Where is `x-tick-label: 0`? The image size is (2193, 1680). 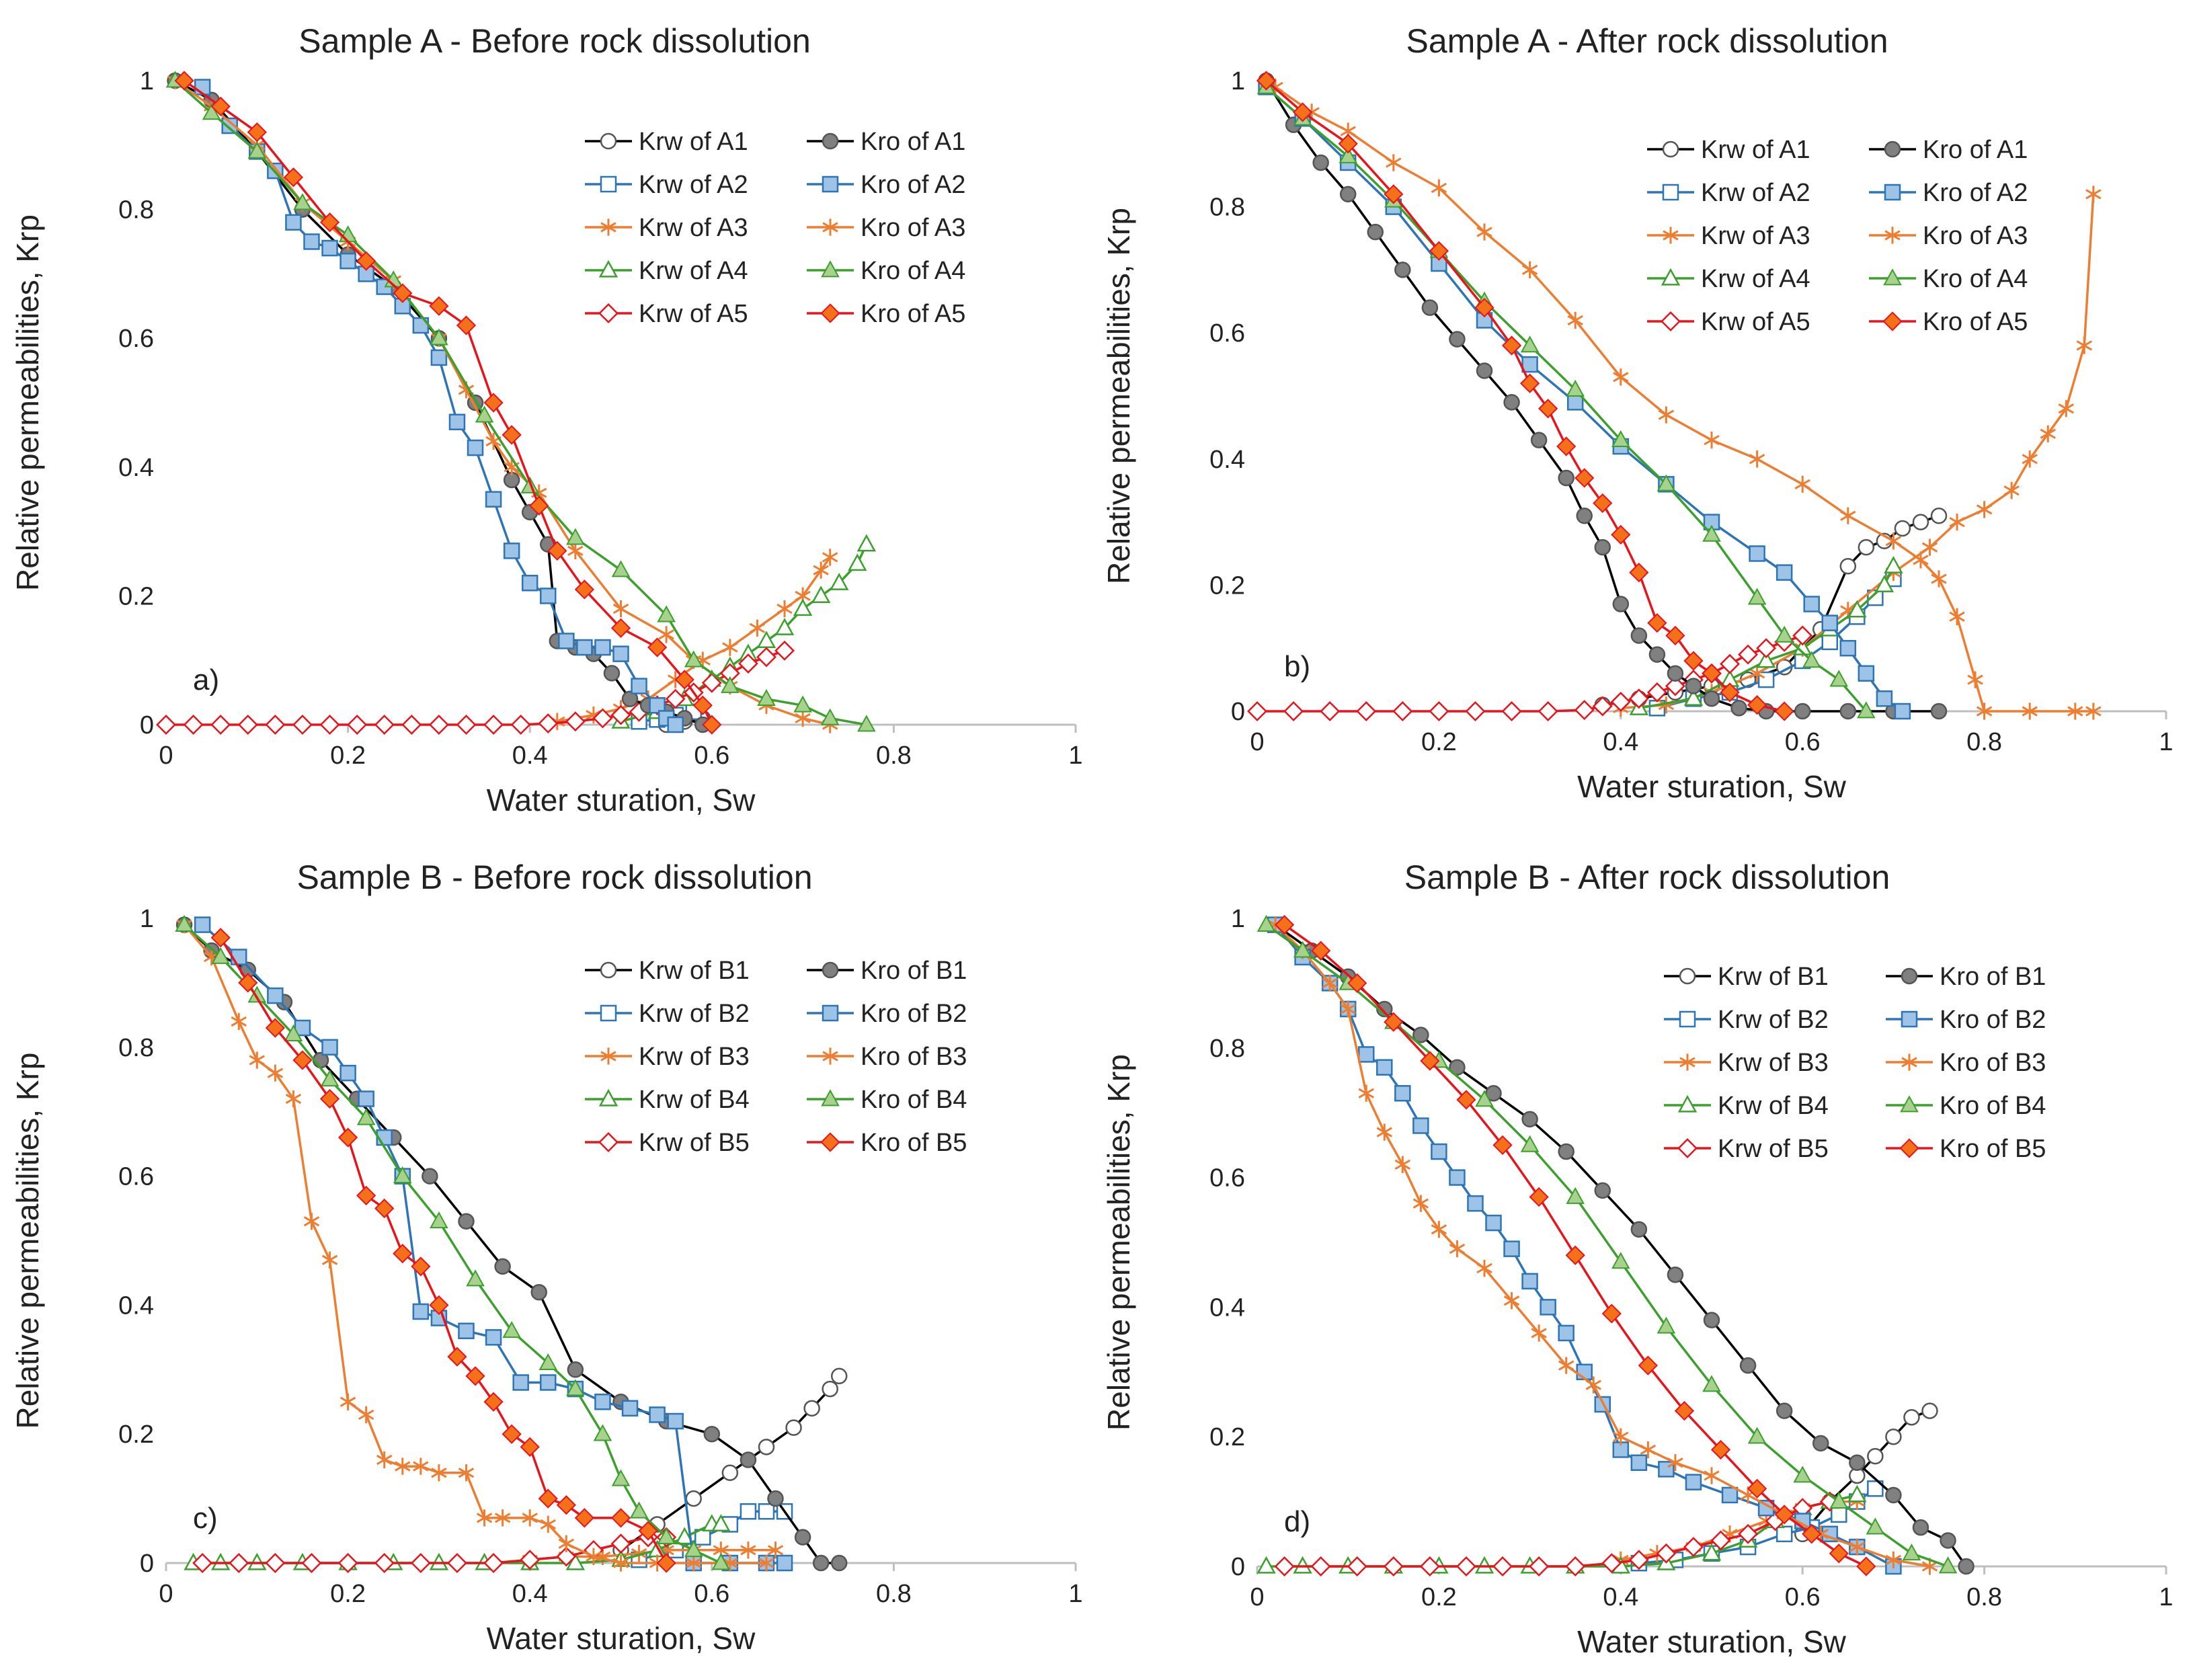
x-tick-label: 0 is located at coordinates (166, 1594).